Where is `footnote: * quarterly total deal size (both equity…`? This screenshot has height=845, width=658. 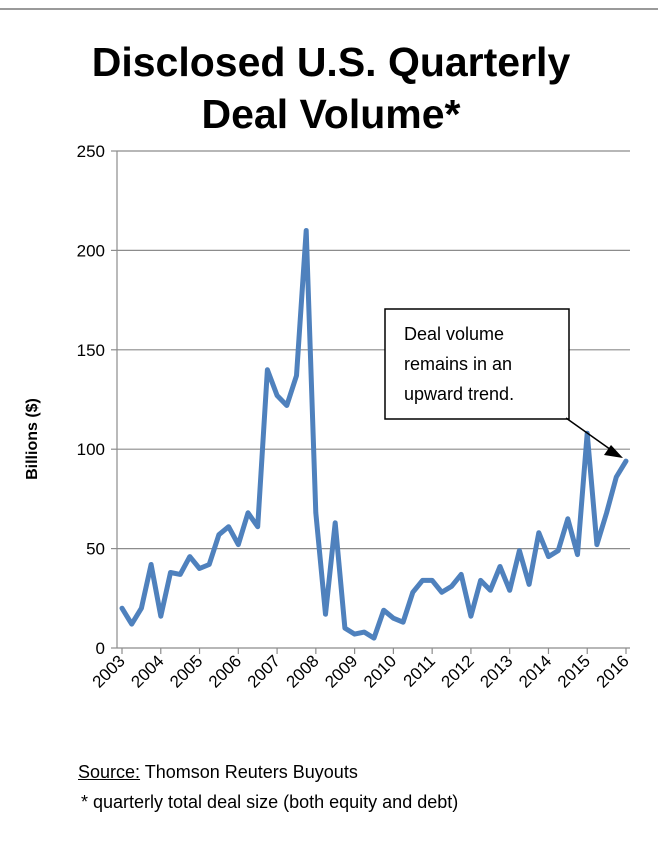
footnote: * quarterly total deal size (both equity… is located at coordinates (270, 802).